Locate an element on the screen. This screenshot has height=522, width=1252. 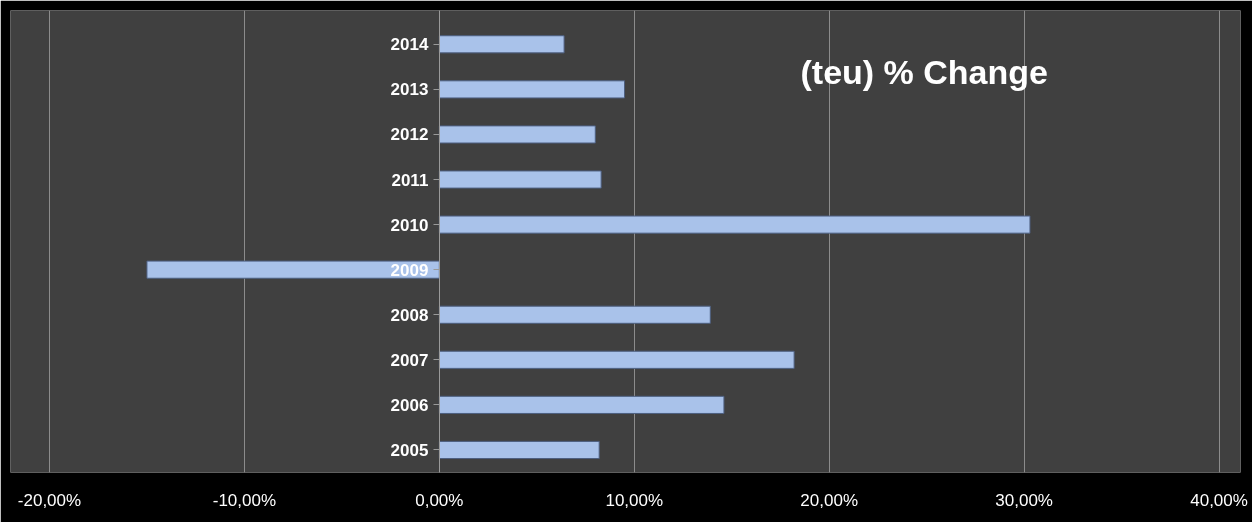
y-tick-label: 2013 is located at coordinates (409, 90).